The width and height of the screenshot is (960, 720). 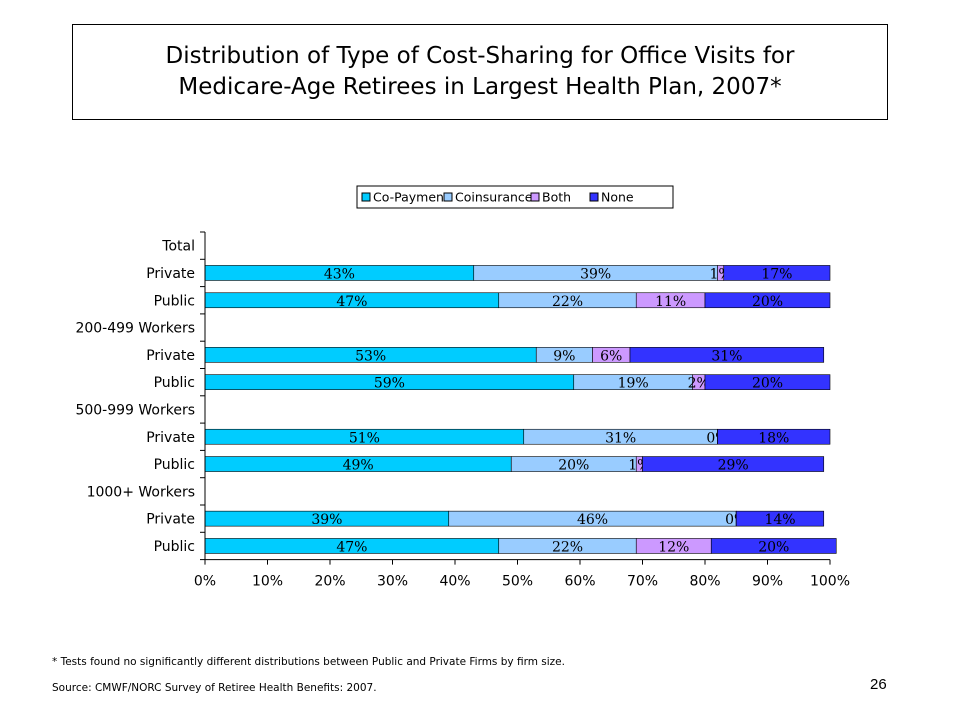 I want to click on legend-swatch-coinsurance, so click(x=448, y=197).